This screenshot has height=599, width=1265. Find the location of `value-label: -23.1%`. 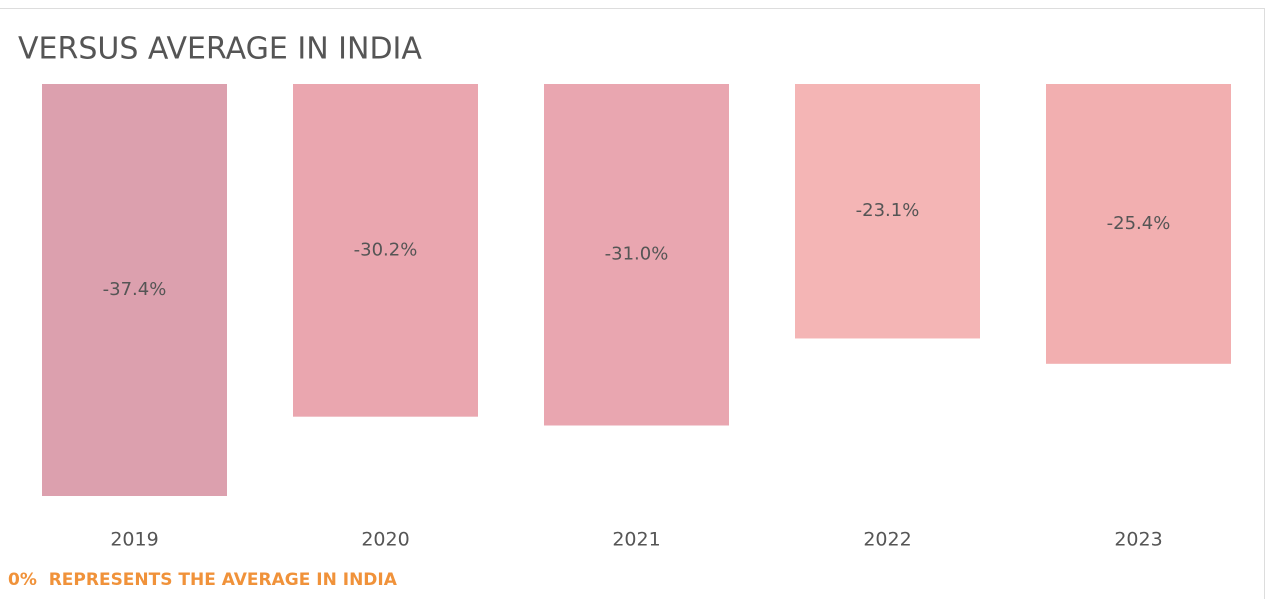

value-label: -23.1% is located at coordinates (888, 210).